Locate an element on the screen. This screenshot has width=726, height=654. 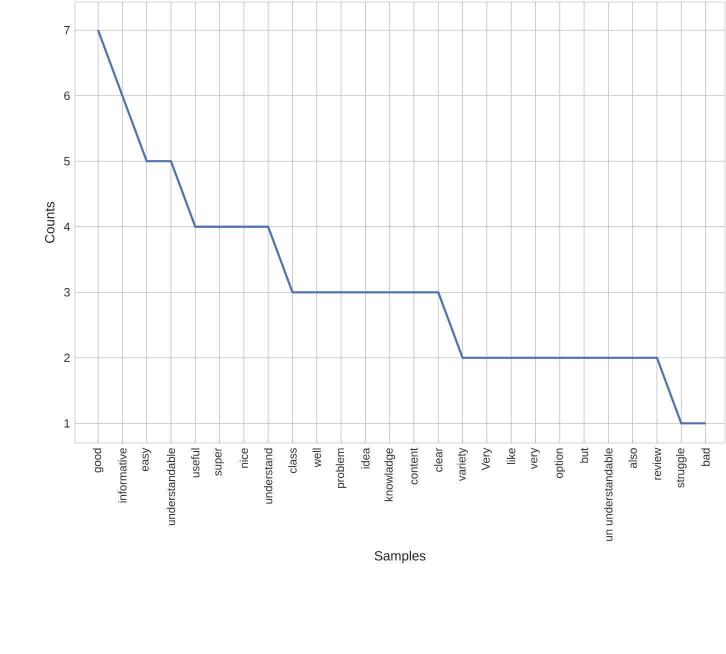
x-tick-label: problem is located at coordinates (341, 468).